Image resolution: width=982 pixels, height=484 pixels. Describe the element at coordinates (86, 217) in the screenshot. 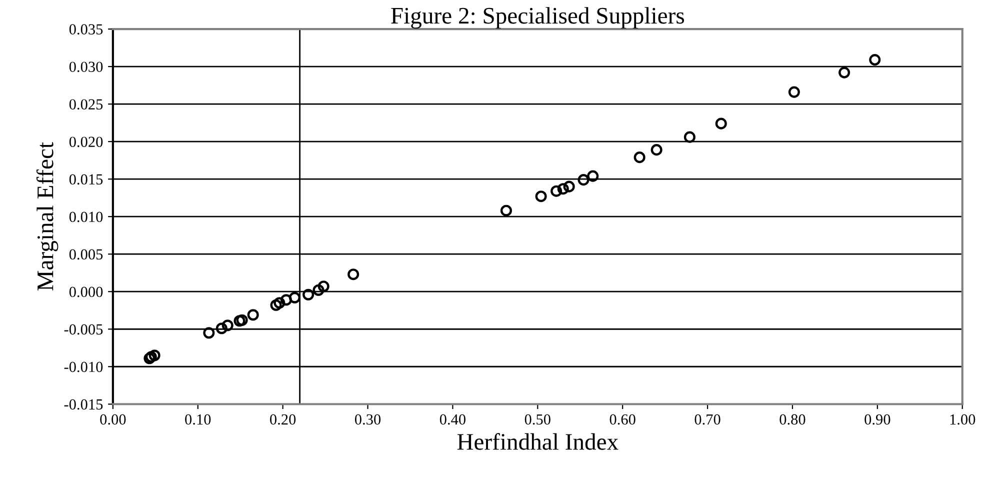

I see `y-tick-label: 0.010` at that location.